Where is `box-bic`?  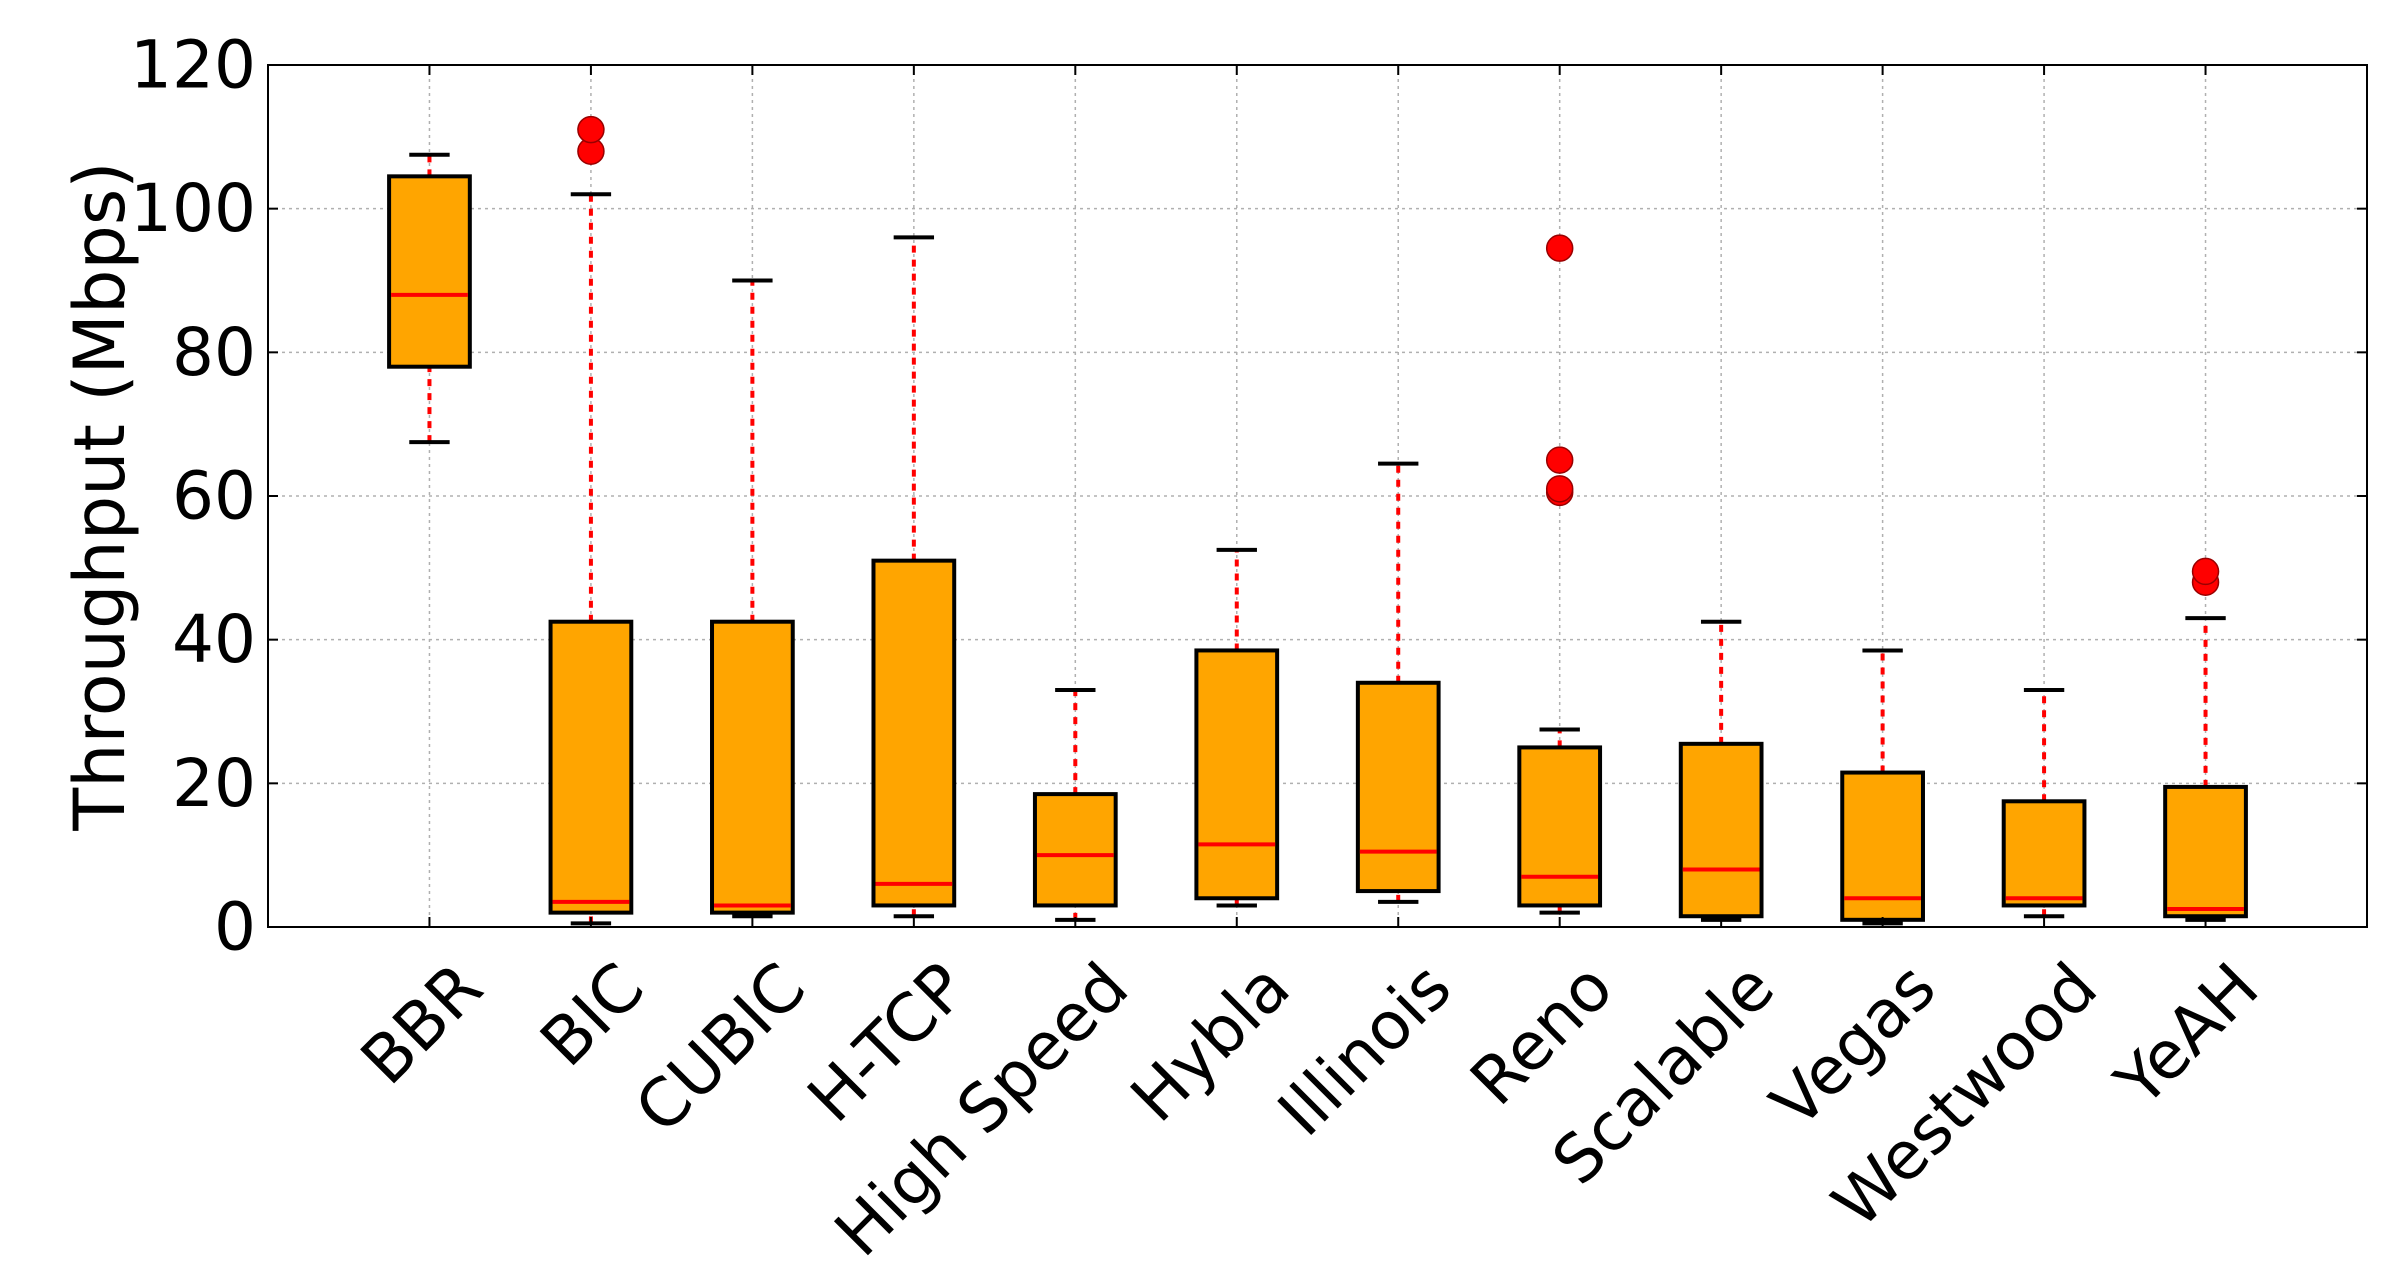
box-bic is located at coordinates (591, 520).